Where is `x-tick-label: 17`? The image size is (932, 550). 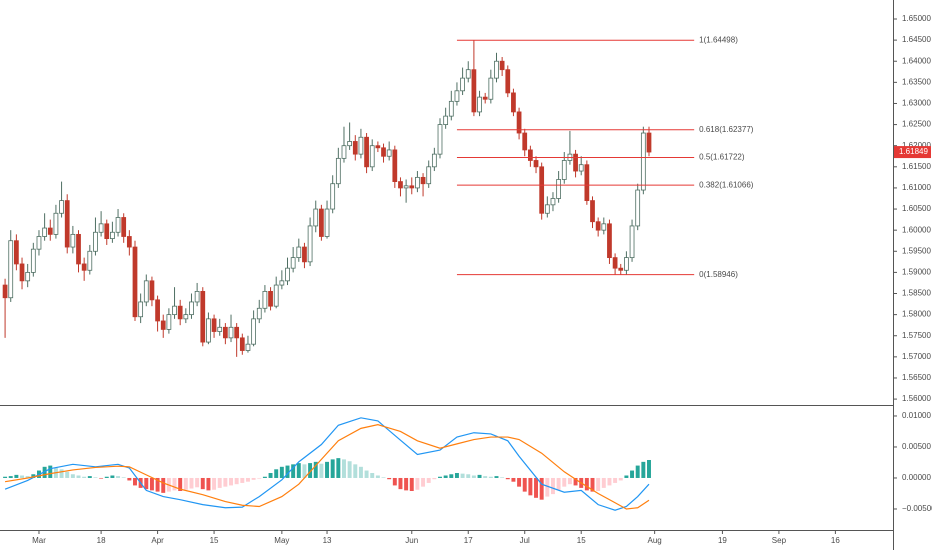
x-tick-label: 17 is located at coordinates (468, 540).